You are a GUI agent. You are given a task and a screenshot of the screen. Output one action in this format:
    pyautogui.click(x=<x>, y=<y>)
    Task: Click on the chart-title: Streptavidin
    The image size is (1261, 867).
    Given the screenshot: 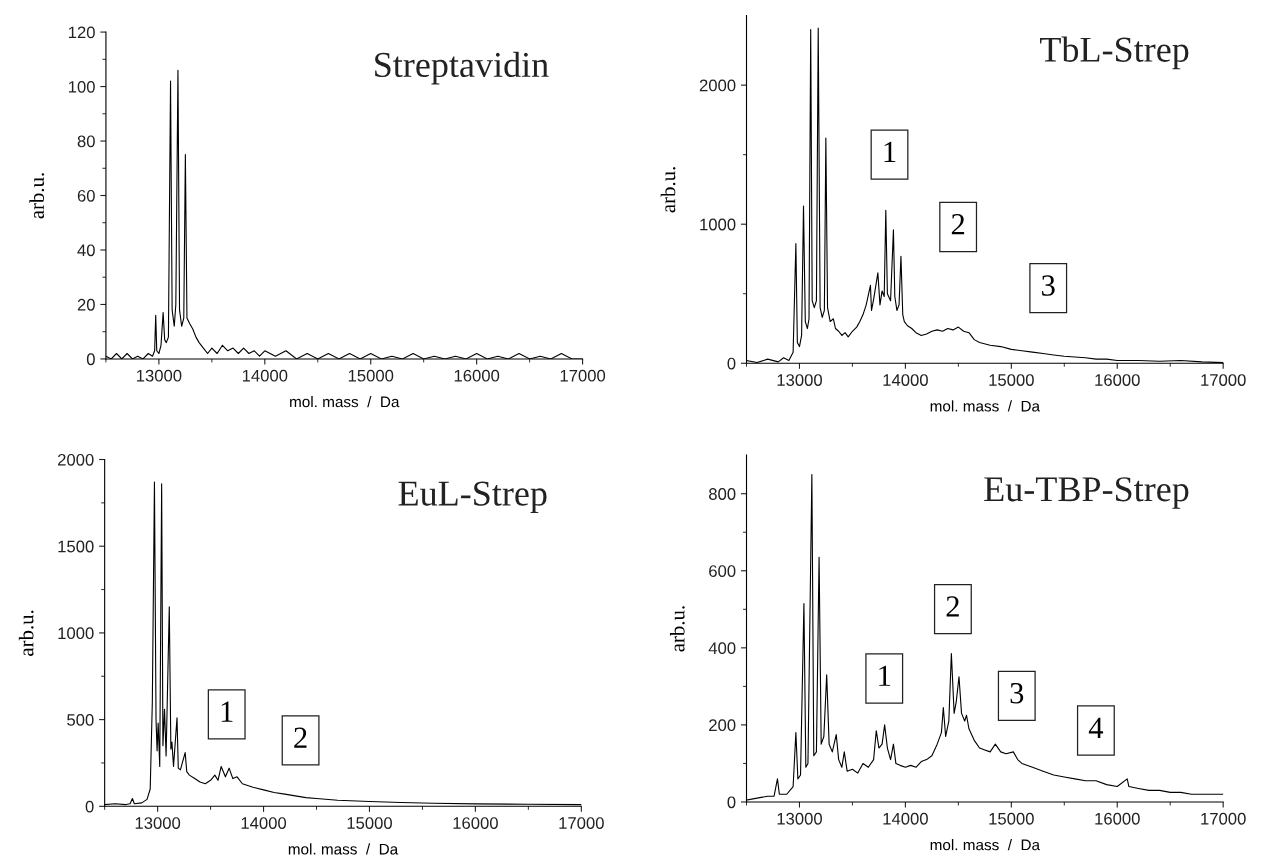 What is the action you would take?
    pyautogui.click(x=462, y=68)
    